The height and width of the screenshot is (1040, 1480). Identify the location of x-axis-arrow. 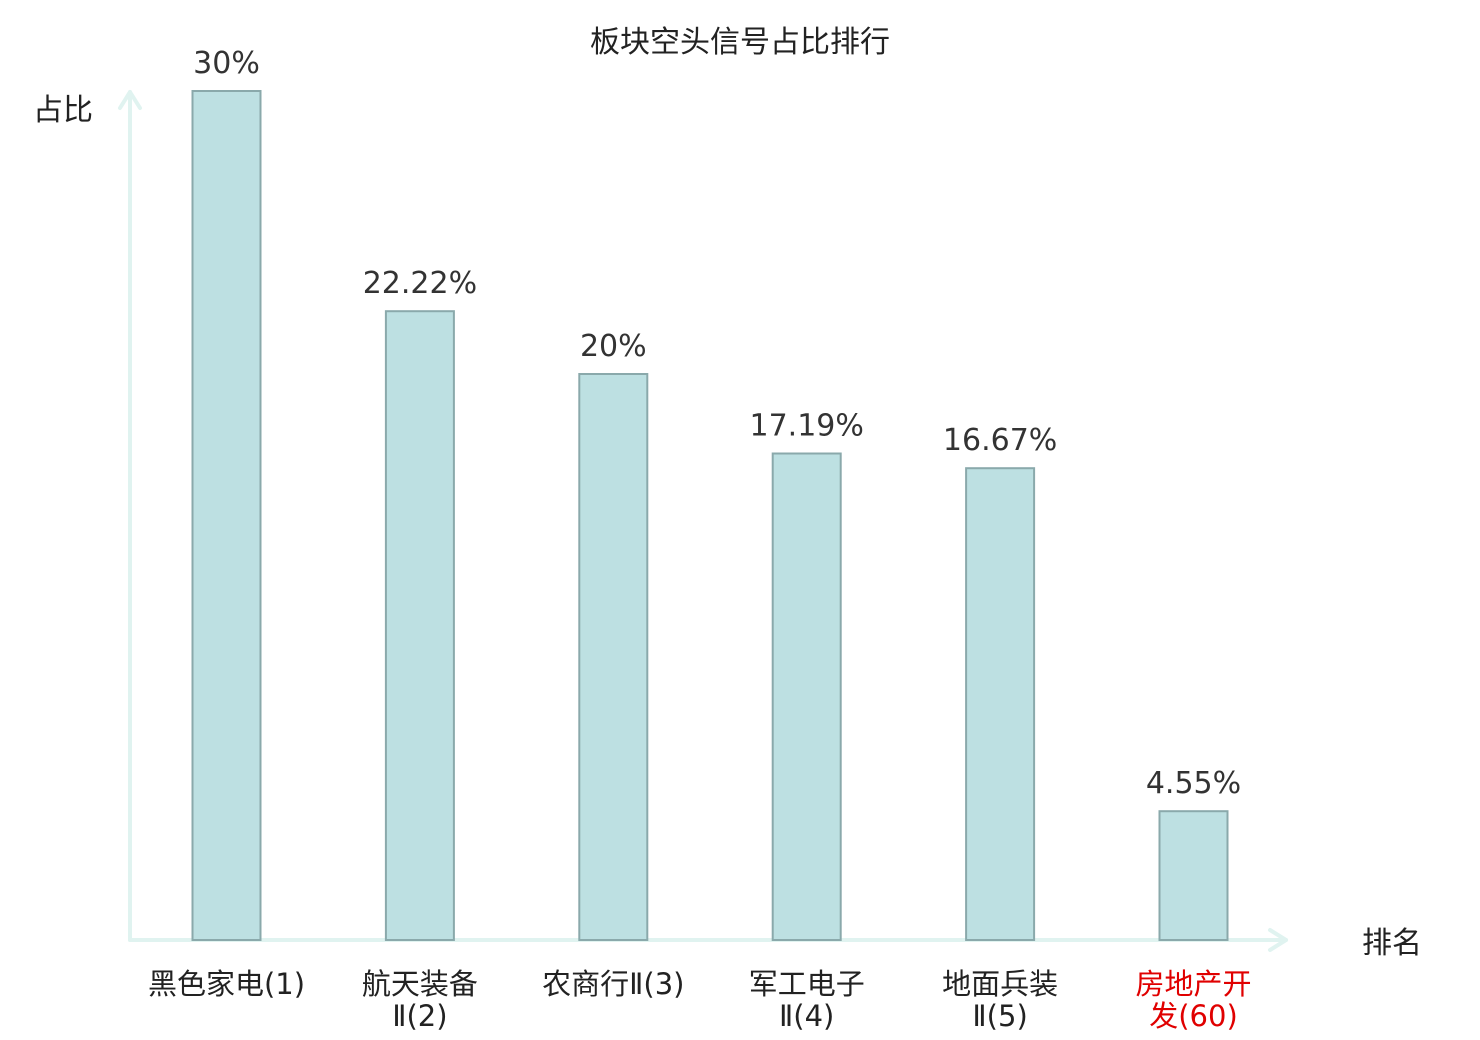
(1278, 940).